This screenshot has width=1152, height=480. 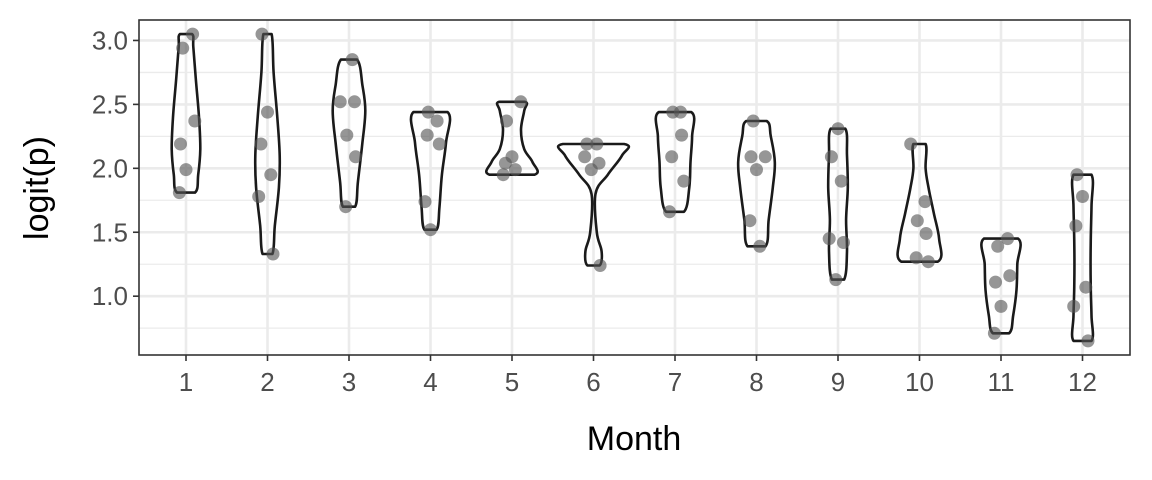 What do you see at coordinates (1082, 382) in the screenshot?
I see `x-tick-label: 12` at bounding box center [1082, 382].